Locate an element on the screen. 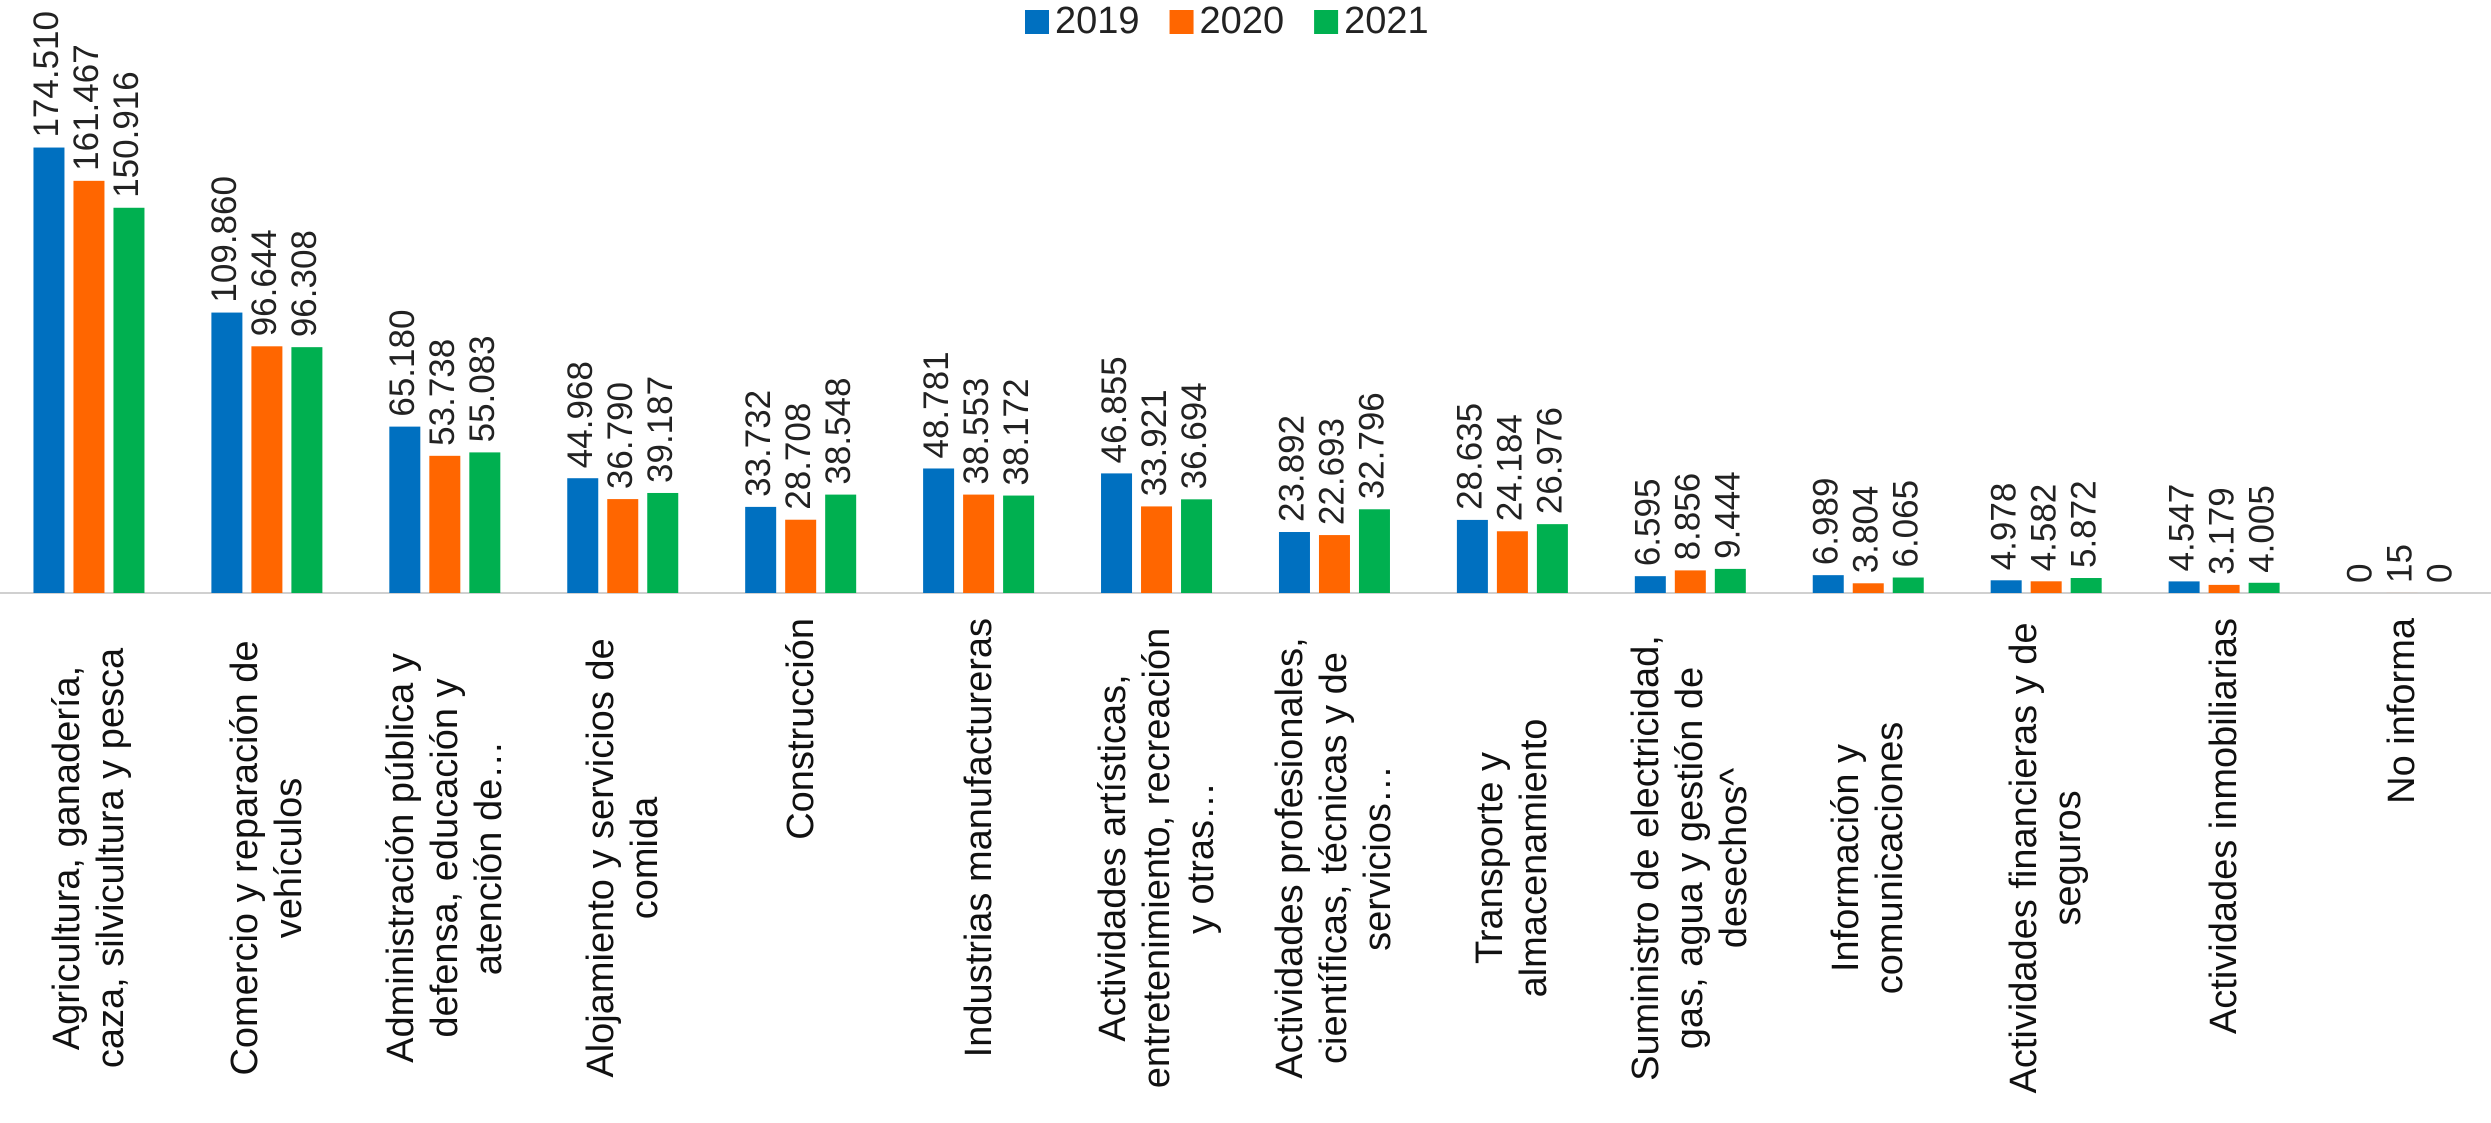  x-tick-text: Actividades inmobiliarias is located at coordinates (2224, 826).